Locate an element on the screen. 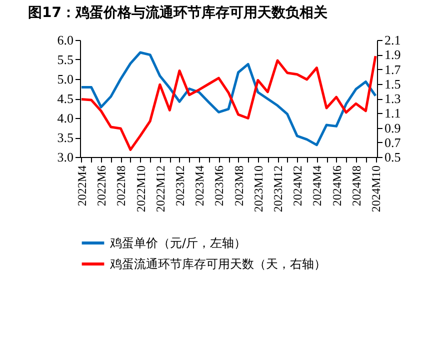  x-tick-label: 2024M10 is located at coordinates (376, 189).